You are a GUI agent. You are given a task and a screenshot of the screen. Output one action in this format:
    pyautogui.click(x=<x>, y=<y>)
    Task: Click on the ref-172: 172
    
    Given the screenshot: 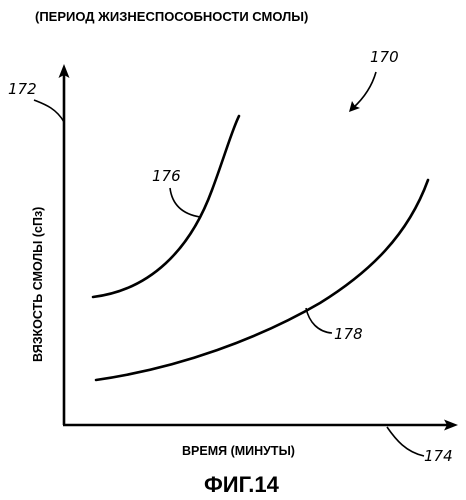 What is the action you would take?
    pyautogui.click(x=22, y=89)
    